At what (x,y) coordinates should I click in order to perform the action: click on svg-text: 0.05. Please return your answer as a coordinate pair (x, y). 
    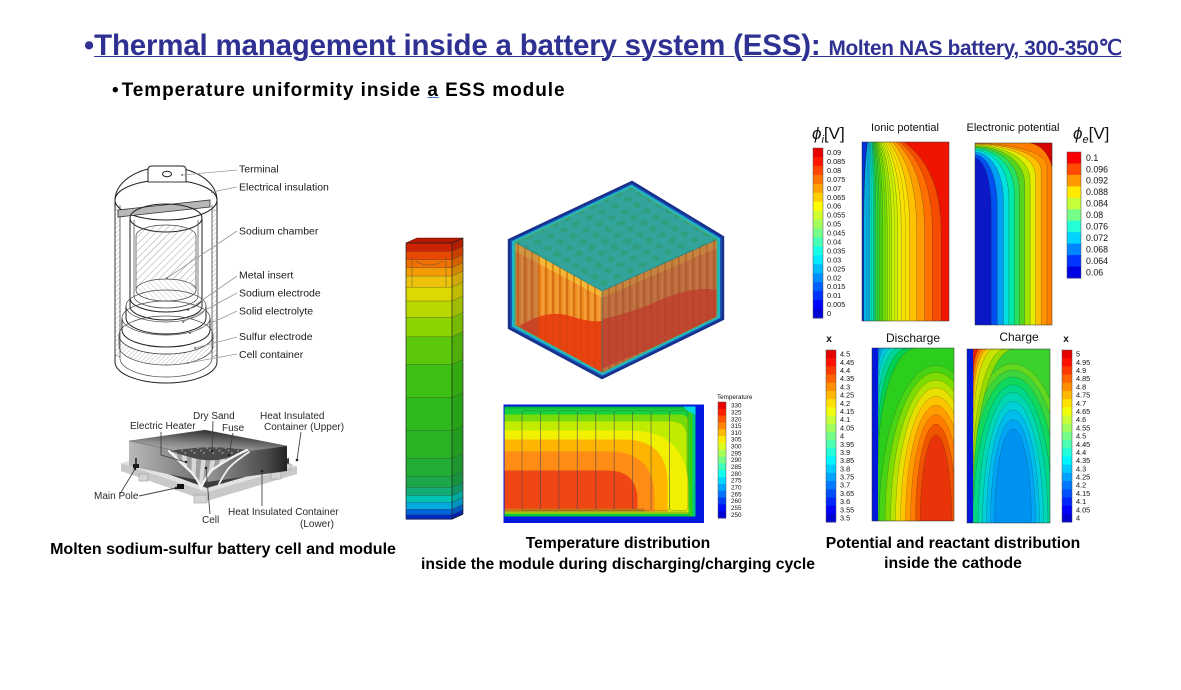
    Looking at the image, I should click on (834, 224).